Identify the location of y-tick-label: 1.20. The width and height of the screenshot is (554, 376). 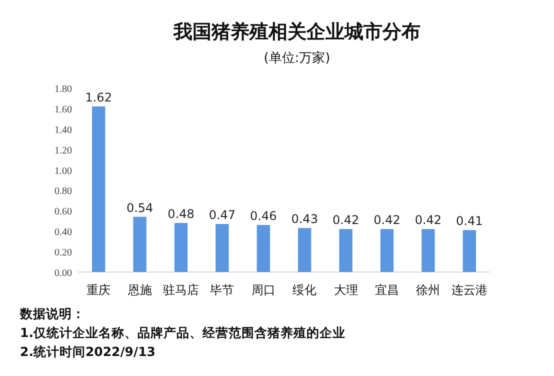
(63, 150).